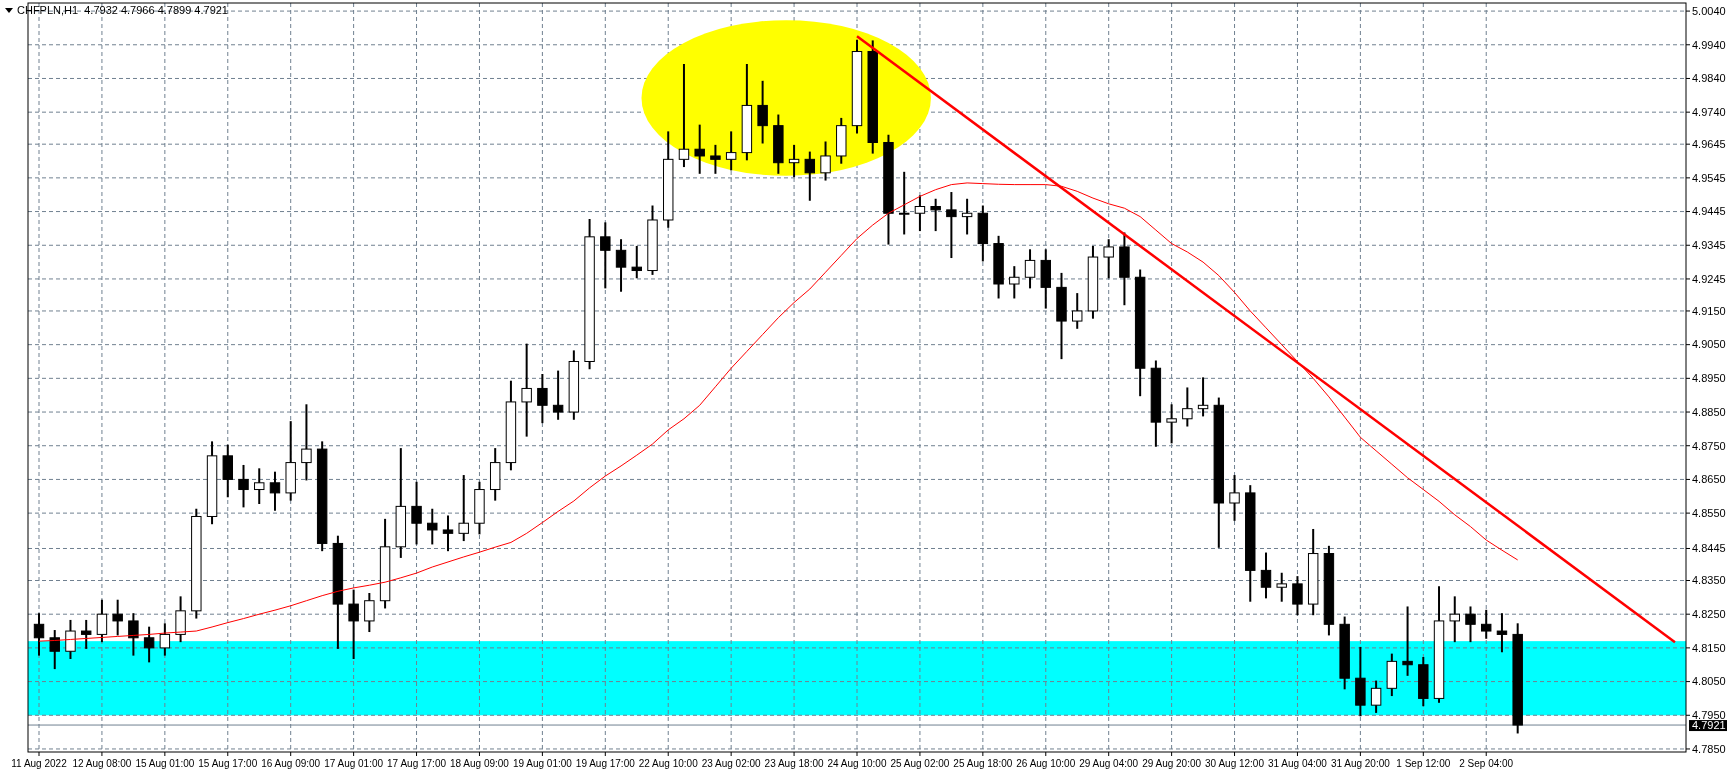 Image resolution: width=1727 pixels, height=774 pixels. Describe the element at coordinates (920, 763) in the screenshot. I see `x-tick-label: 25 Aug 02:00` at that location.